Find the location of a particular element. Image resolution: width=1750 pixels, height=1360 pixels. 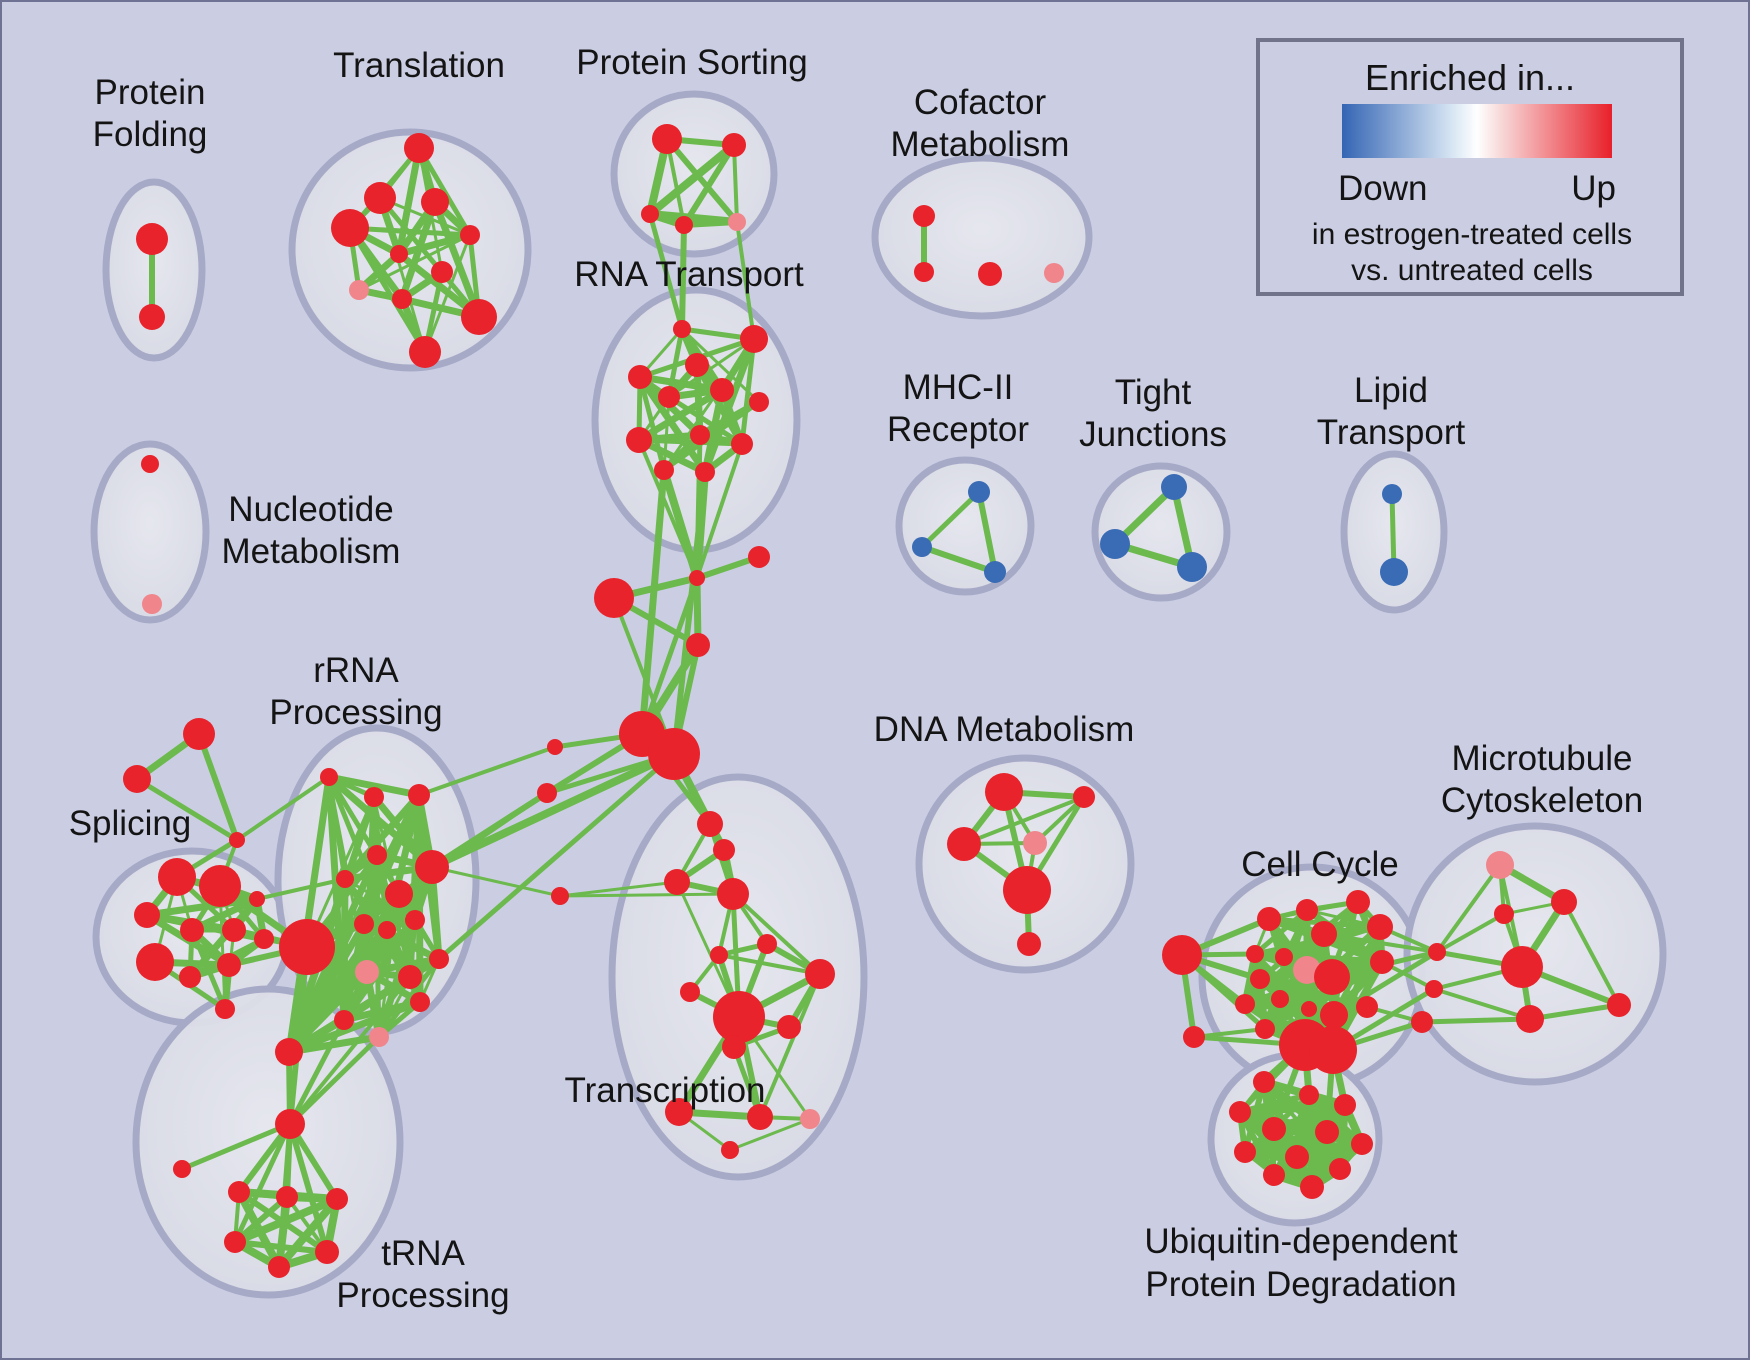

node-ub4 is located at coordinates (1240, 1112).